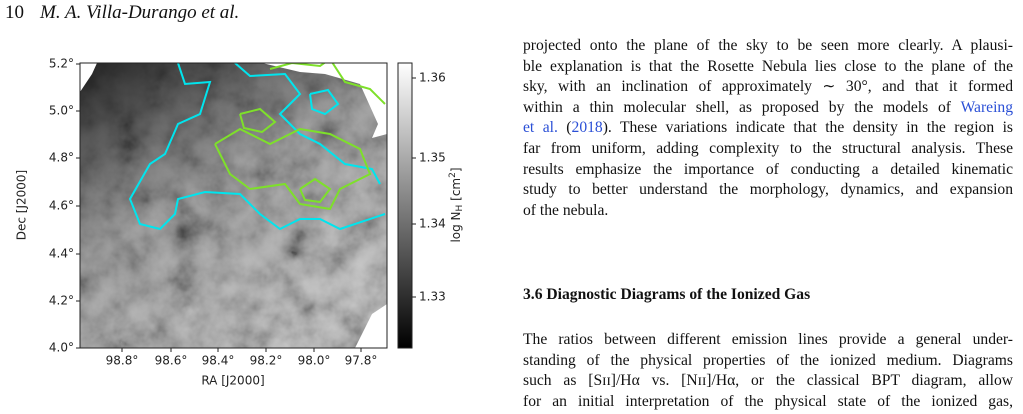 This screenshot has width=1023, height=414. What do you see at coordinates (432, 297) in the screenshot?
I see `colorbar-tick-label: 1.33` at bounding box center [432, 297].